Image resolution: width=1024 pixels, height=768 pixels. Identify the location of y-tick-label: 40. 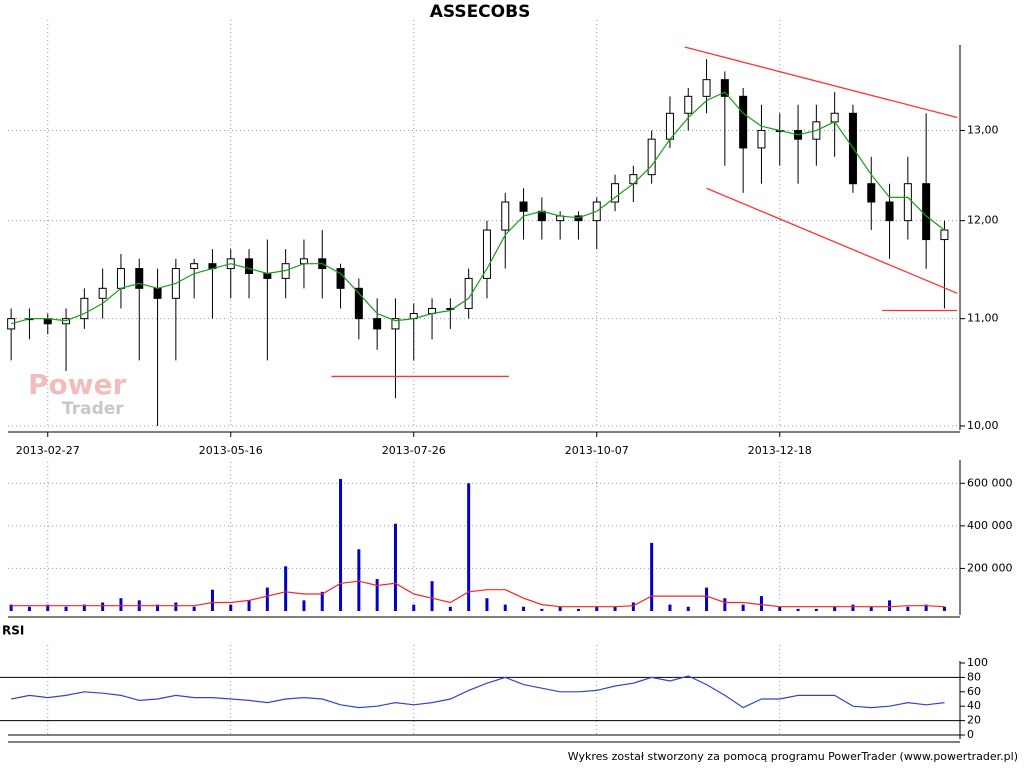
(974, 705).